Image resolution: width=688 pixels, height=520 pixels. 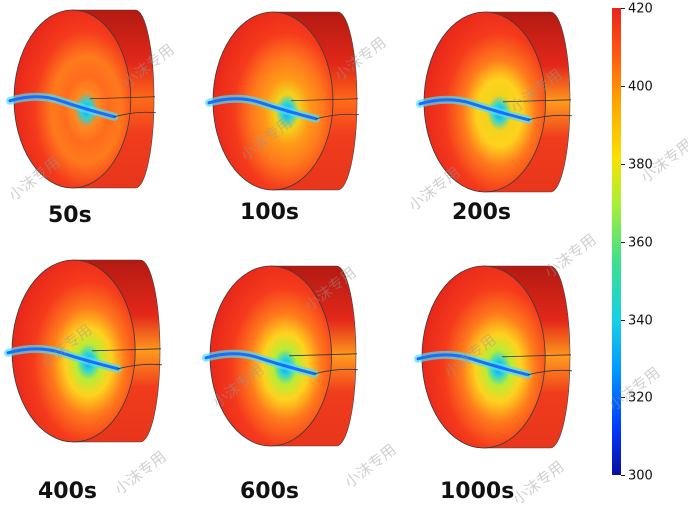 I want to click on cylinder-50s, so click(x=81, y=99).